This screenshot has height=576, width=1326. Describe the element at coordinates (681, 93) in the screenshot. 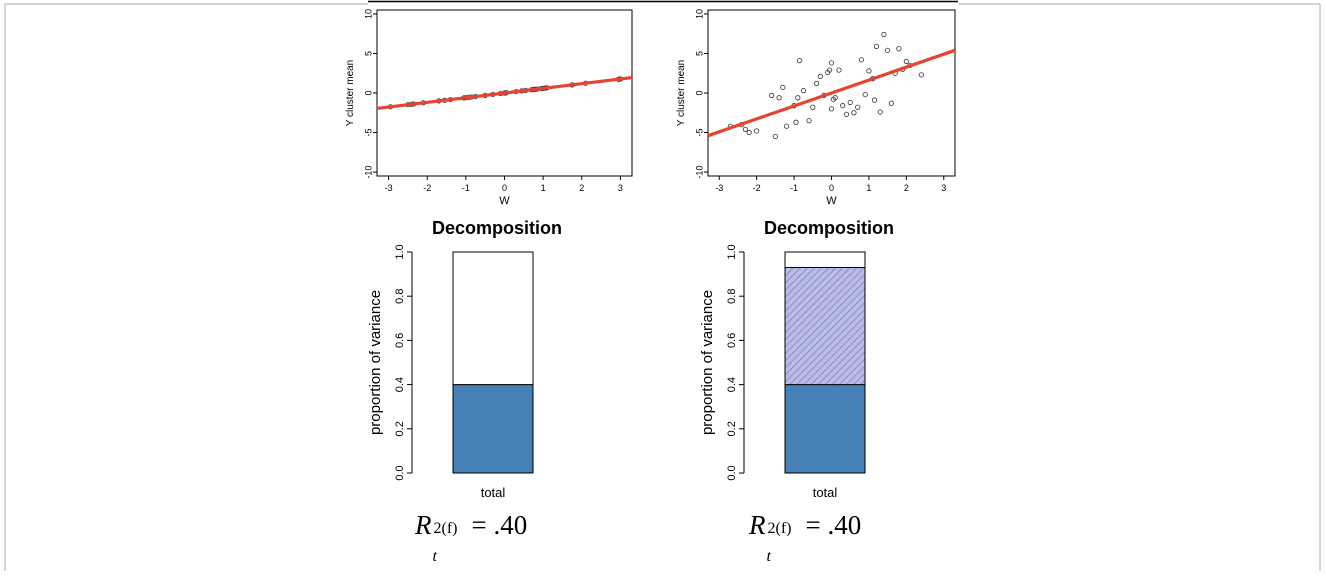

I see `scatter-right-y-axis-label: Y cluster mean` at that location.